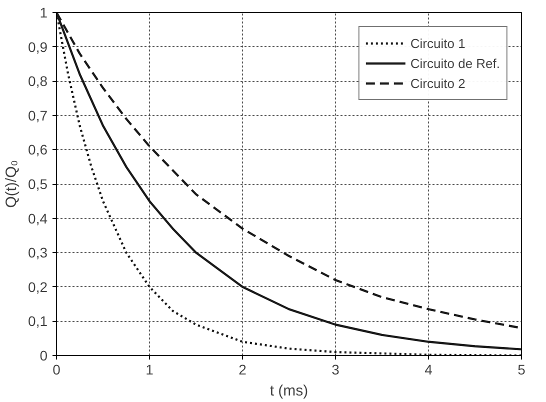 Image resolution: width=546 pixels, height=402 pixels. What do you see at coordinates (150, 370) in the screenshot?
I see `x-tick-label: 1` at bounding box center [150, 370].